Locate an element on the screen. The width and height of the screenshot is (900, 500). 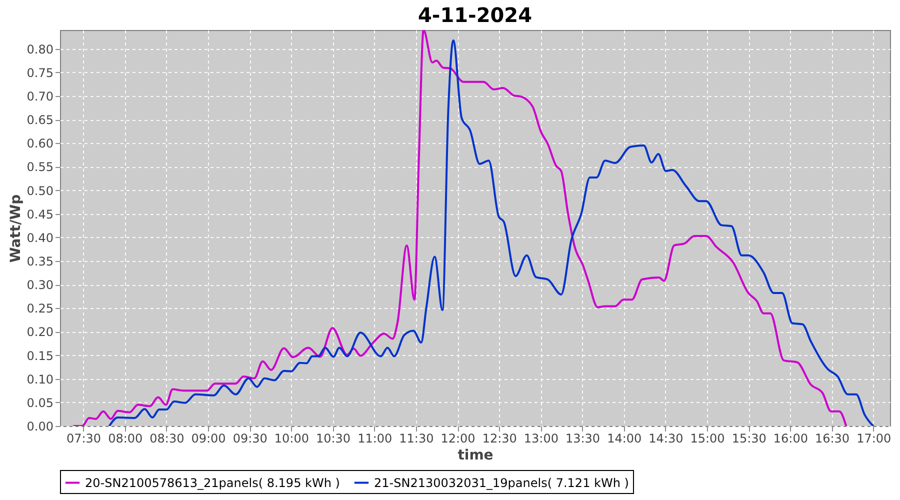
chart-title: 4-11-2024 is located at coordinates (475, 15).